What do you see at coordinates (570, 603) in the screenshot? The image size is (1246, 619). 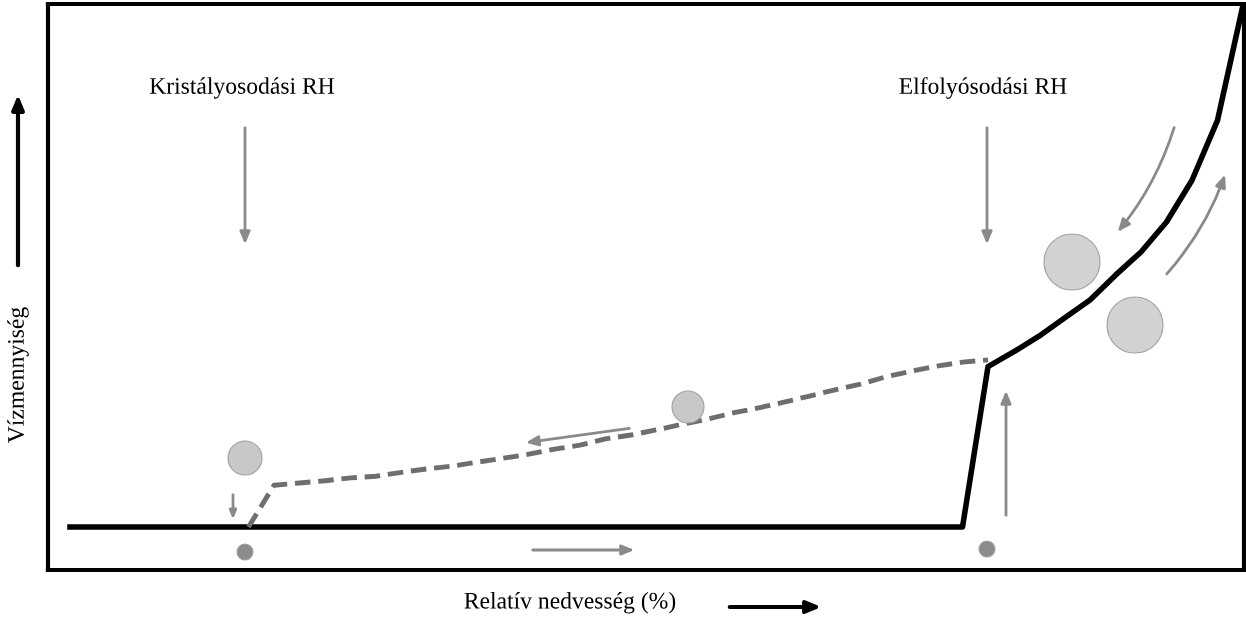 I see `x-axis-title: Relatív nedvesség (%)` at bounding box center [570, 603].